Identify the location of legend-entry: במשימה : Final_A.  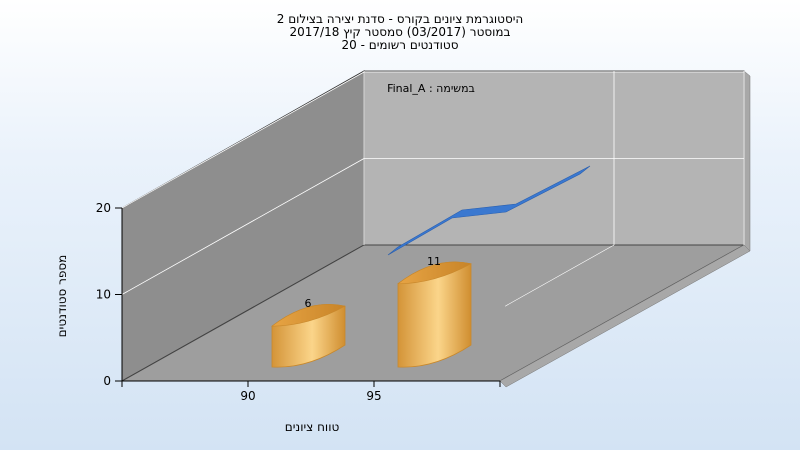
(431, 88).